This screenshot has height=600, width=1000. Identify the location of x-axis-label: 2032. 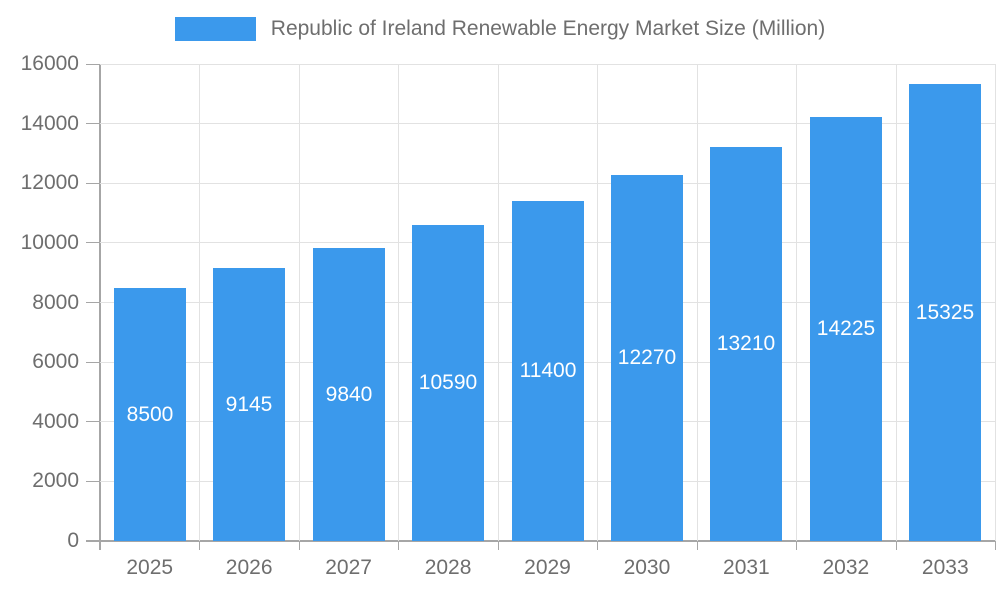
(846, 567).